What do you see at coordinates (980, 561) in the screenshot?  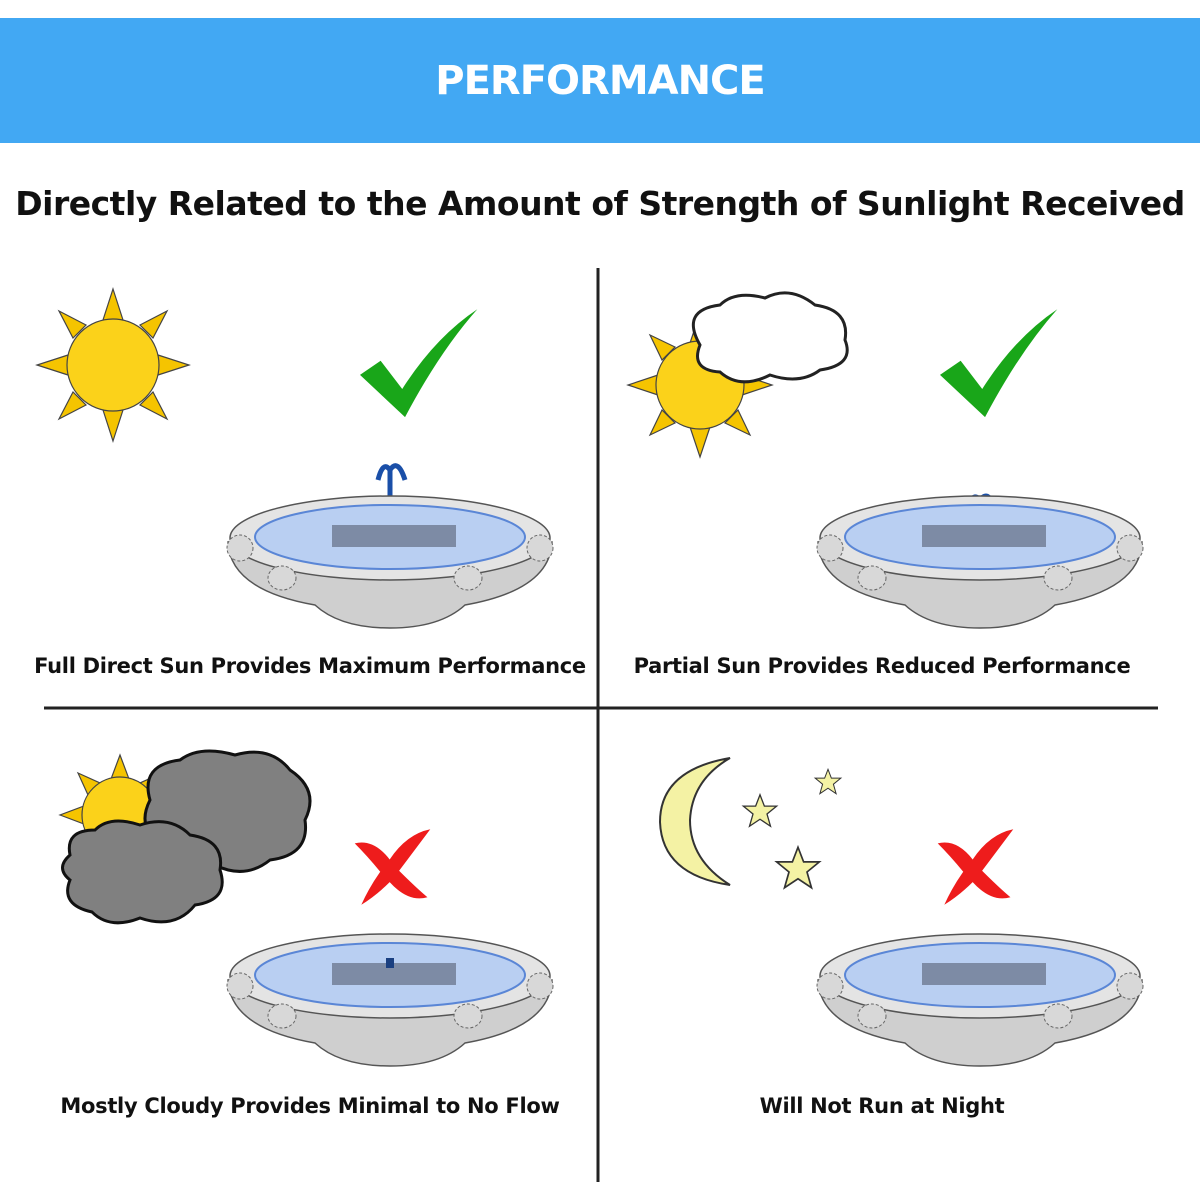 I see `fountain-reduced-flow` at bounding box center [980, 561].